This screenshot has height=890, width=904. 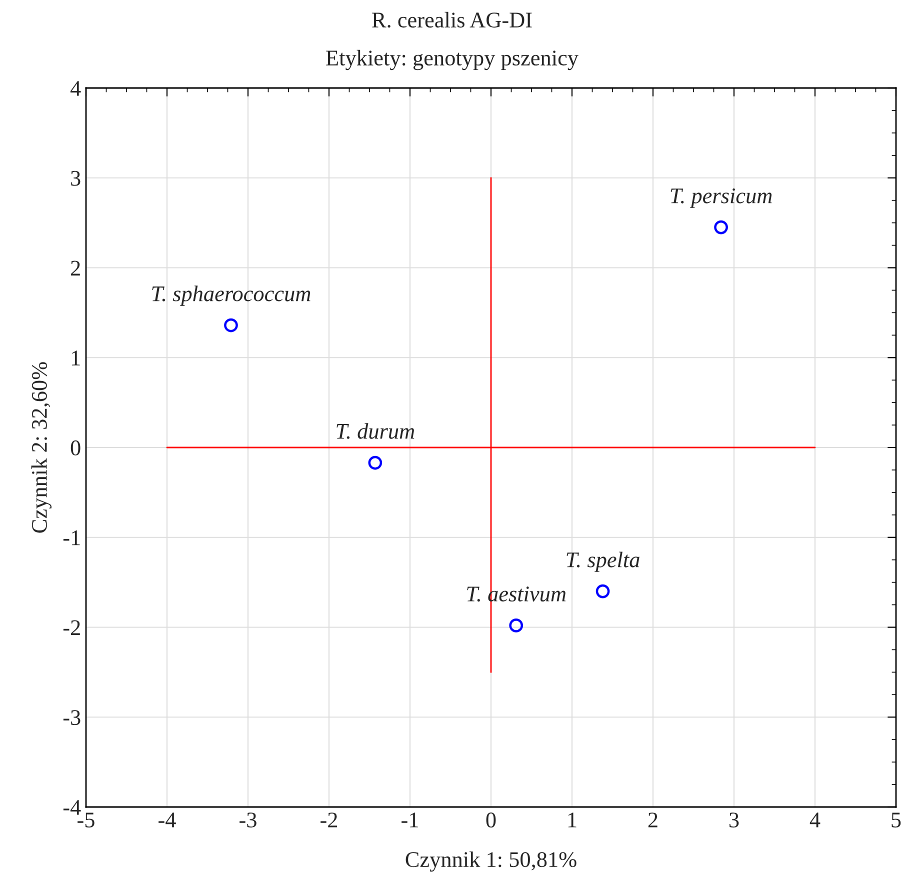 What do you see at coordinates (75, 178) in the screenshot?
I see `y-tick-label: 3` at bounding box center [75, 178].